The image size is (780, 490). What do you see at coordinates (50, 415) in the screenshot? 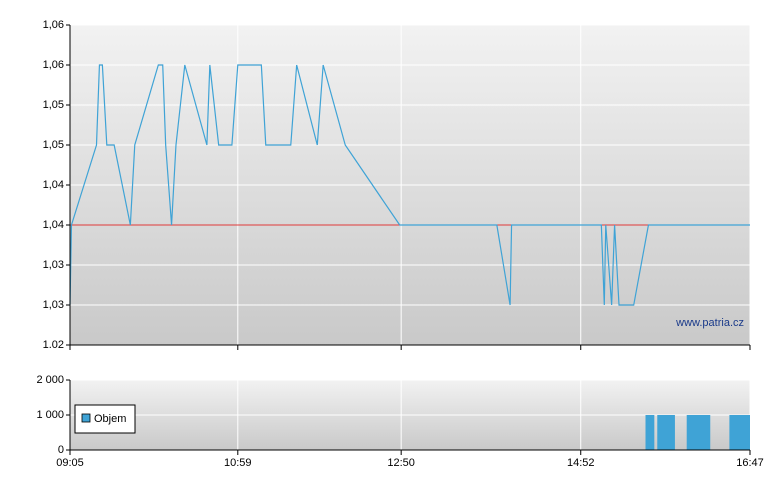
I see `y-tick-label: 1 000` at bounding box center [50, 415].